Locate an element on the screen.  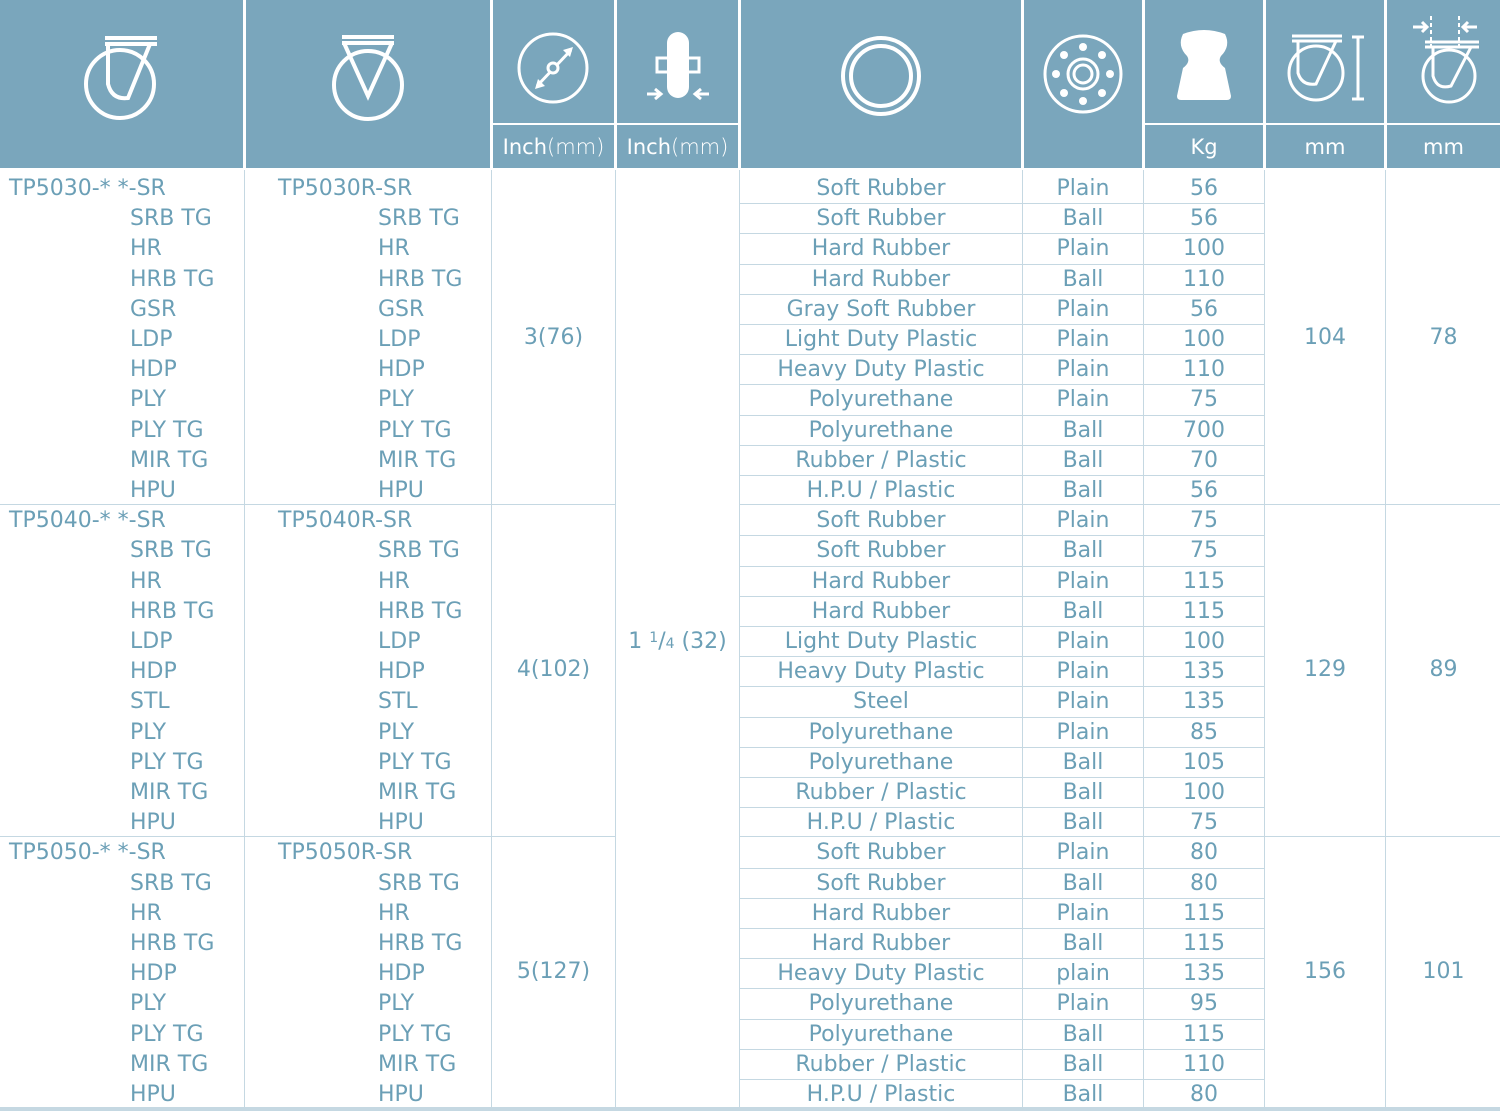
swivel-model-code: HPU is located at coordinates (153, 490).